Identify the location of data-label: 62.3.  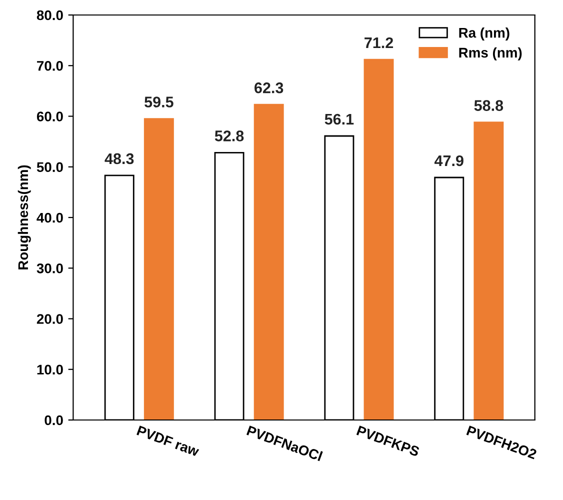
(269, 88).